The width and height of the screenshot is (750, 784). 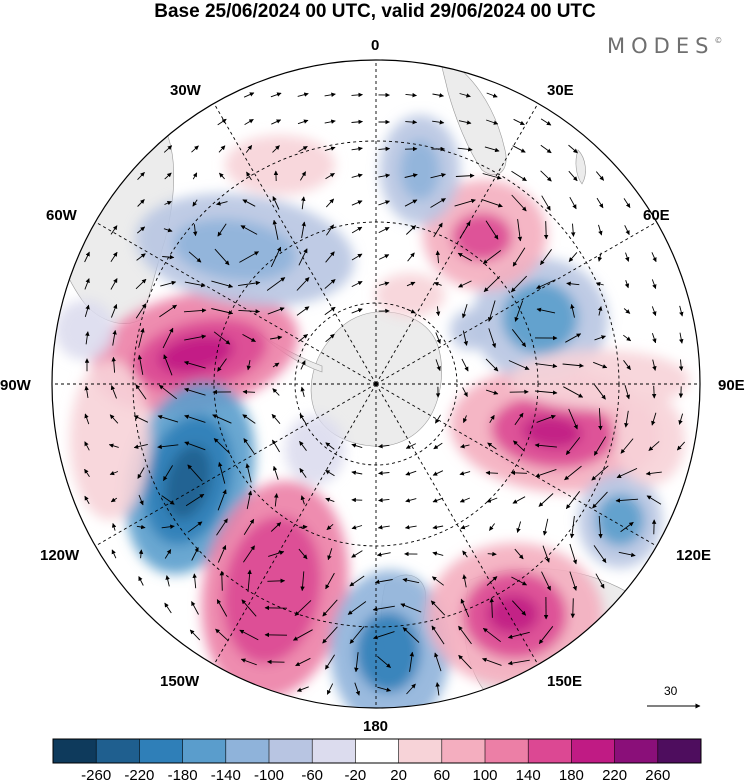 I want to click on pole-marker, so click(x=376, y=384).